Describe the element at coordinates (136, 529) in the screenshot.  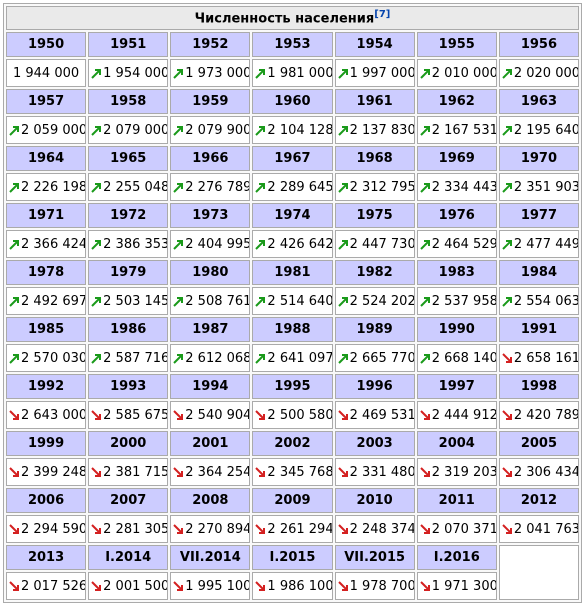
I see `population-value: 2 281 305` at that location.